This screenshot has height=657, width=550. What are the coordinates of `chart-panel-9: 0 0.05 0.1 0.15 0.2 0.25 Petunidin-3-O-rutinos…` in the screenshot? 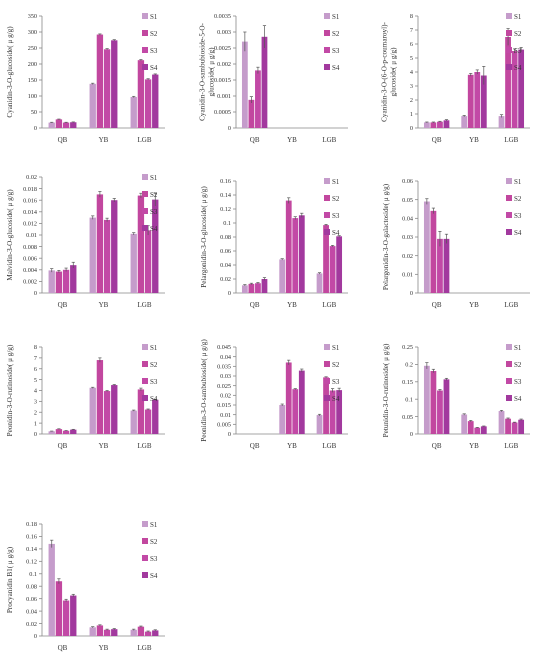 It's located at (456, 396).